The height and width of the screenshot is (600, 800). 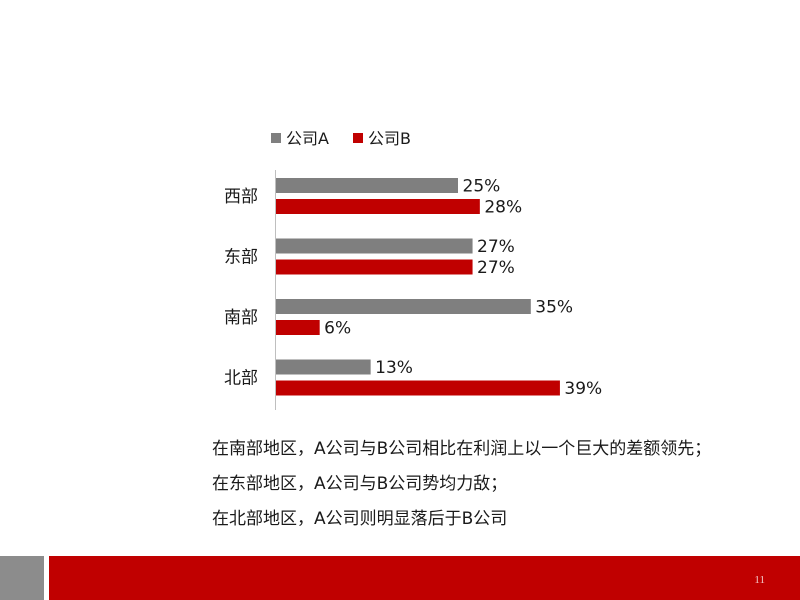 I want to click on value-label-a-3: 13%, so click(x=394, y=368).